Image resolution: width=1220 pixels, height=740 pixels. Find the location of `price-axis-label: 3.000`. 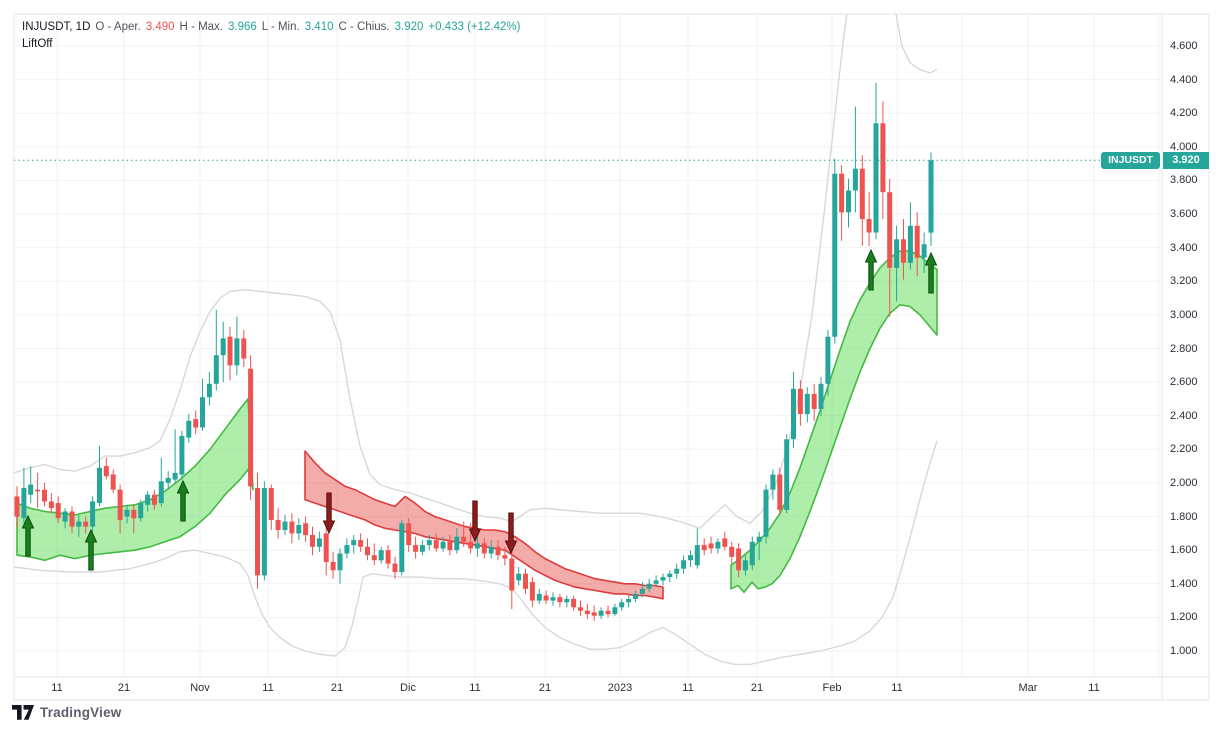

price-axis-label: 3.000 is located at coordinates (1184, 314).